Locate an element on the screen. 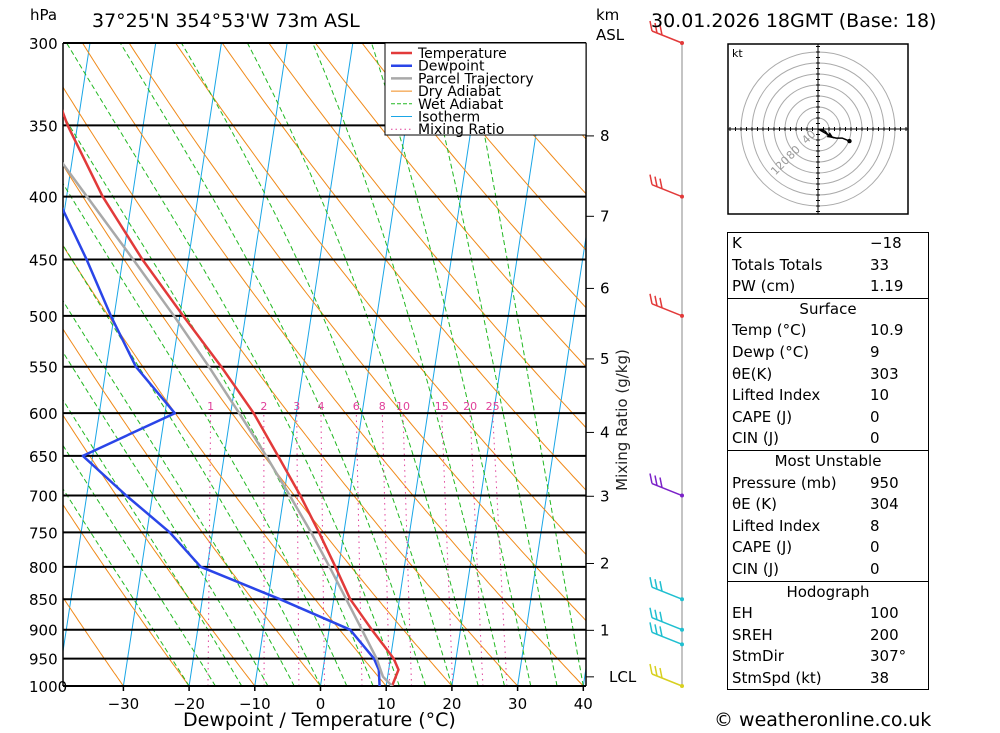 Image resolution: width=1000 pixels, height=733 pixels. index-row: StmSpd (kt) 38 is located at coordinates (828, 679).